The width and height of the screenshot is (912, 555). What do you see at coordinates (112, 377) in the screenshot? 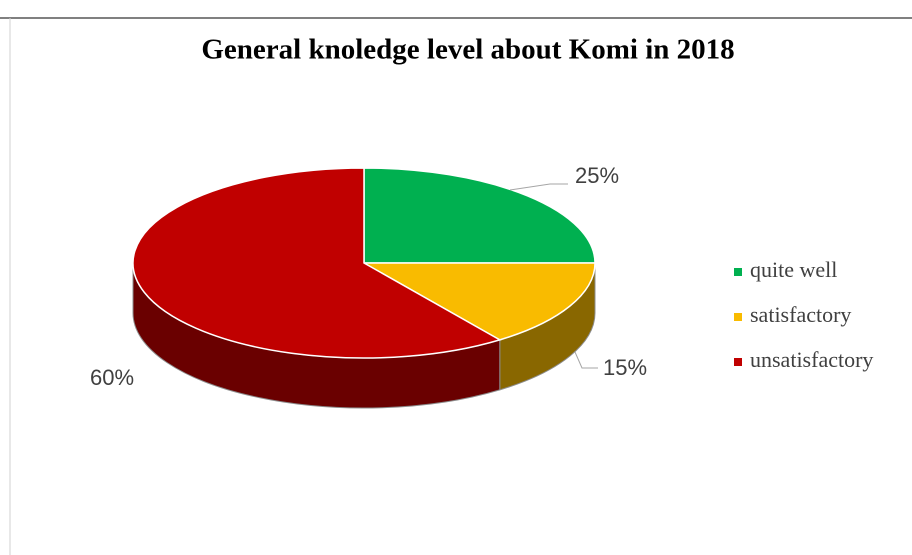
I see `data-label: 60%` at bounding box center [112, 377].